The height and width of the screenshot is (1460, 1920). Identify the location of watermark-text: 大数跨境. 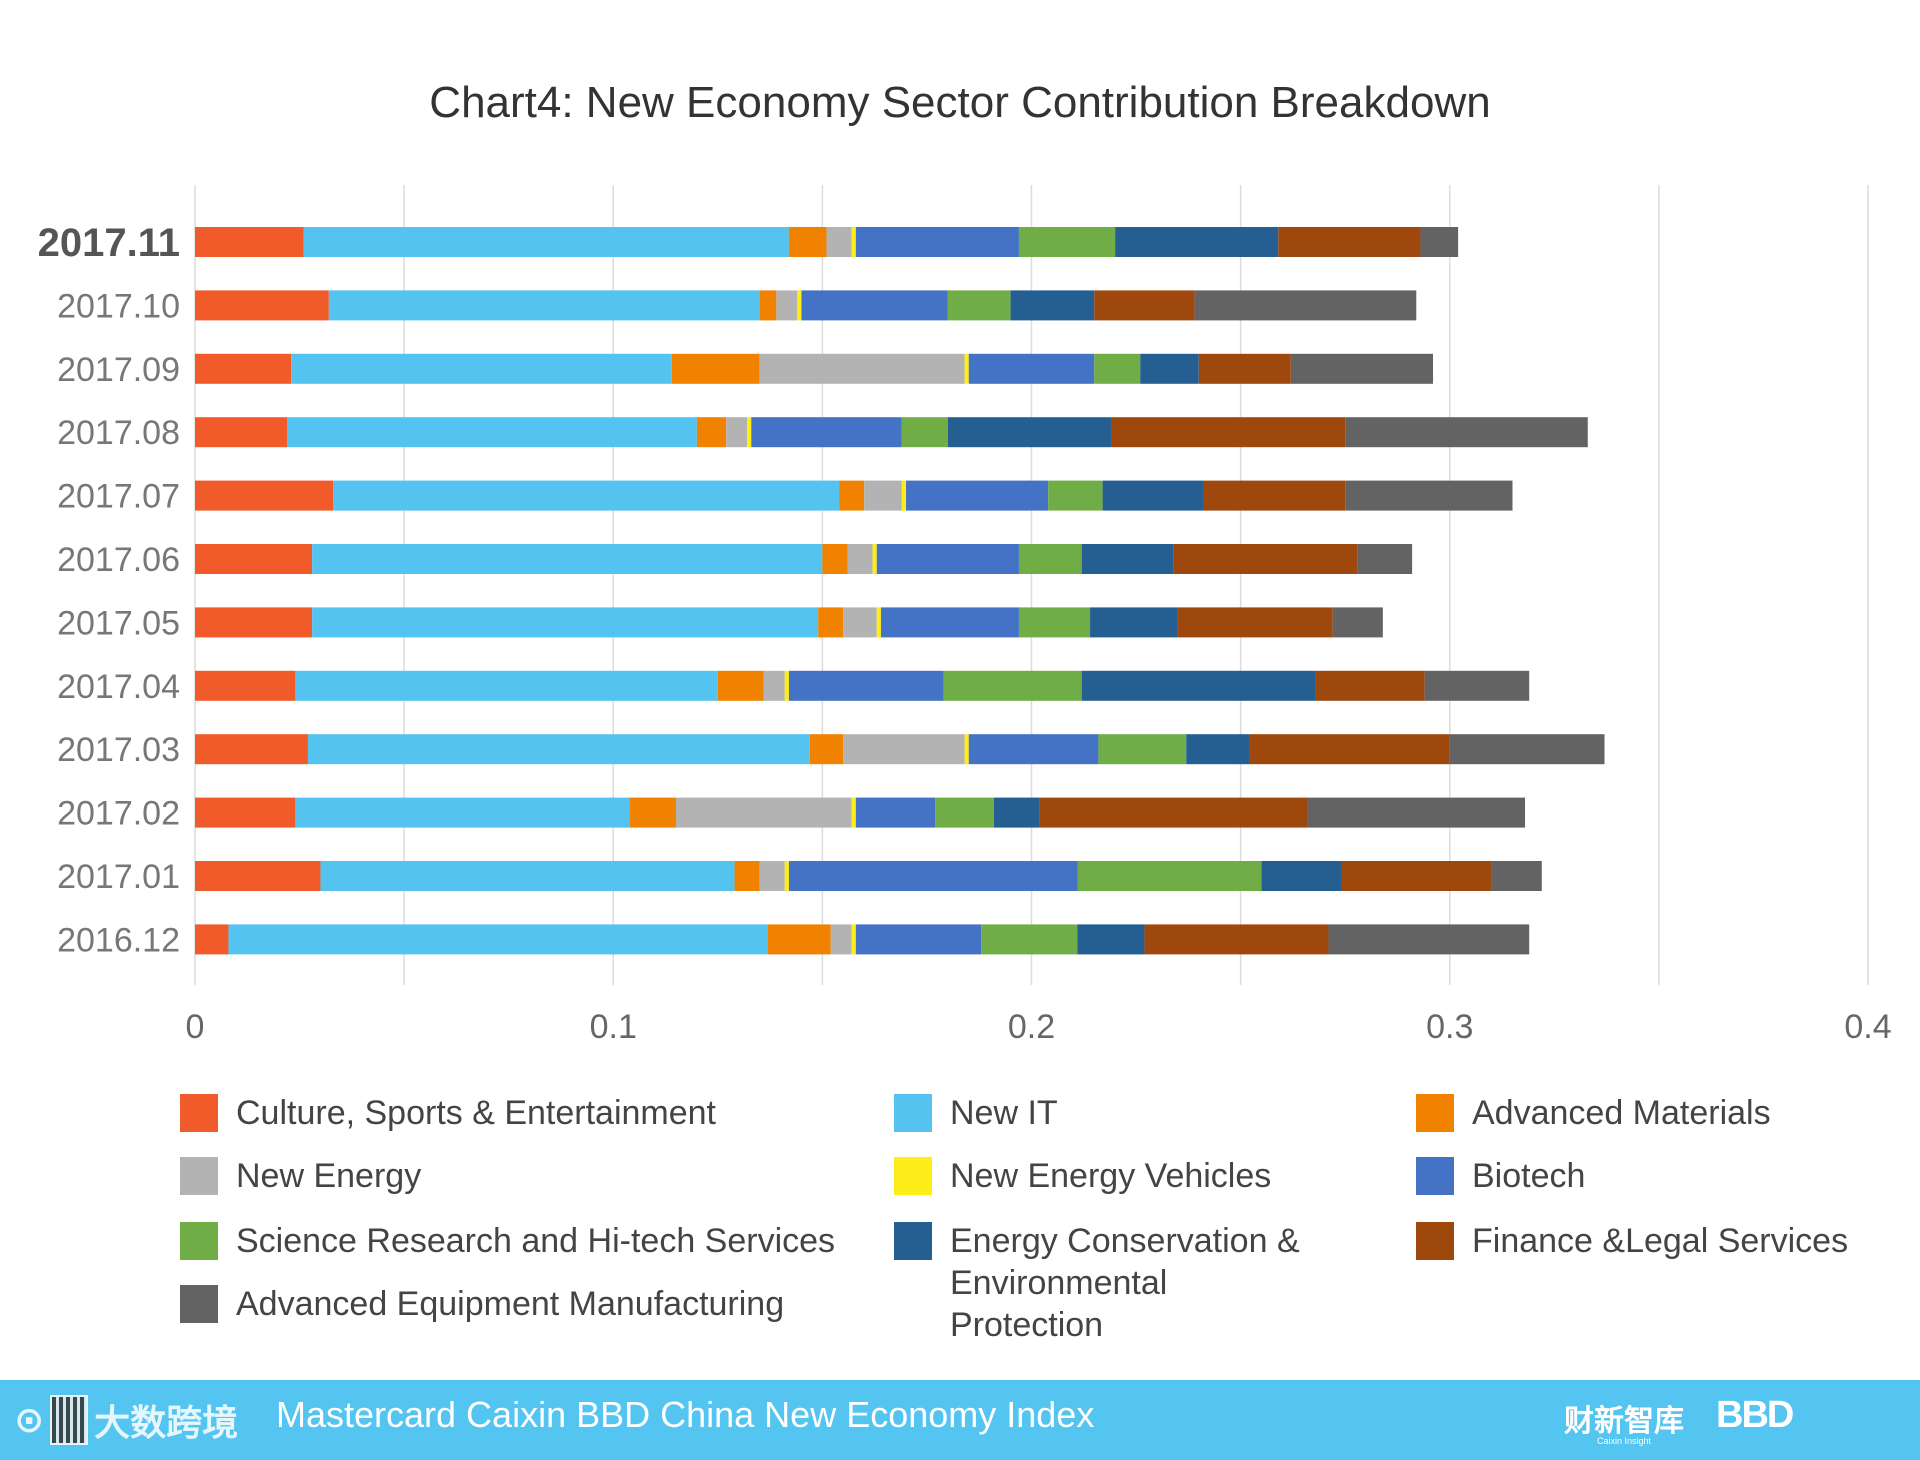
(166, 1422).